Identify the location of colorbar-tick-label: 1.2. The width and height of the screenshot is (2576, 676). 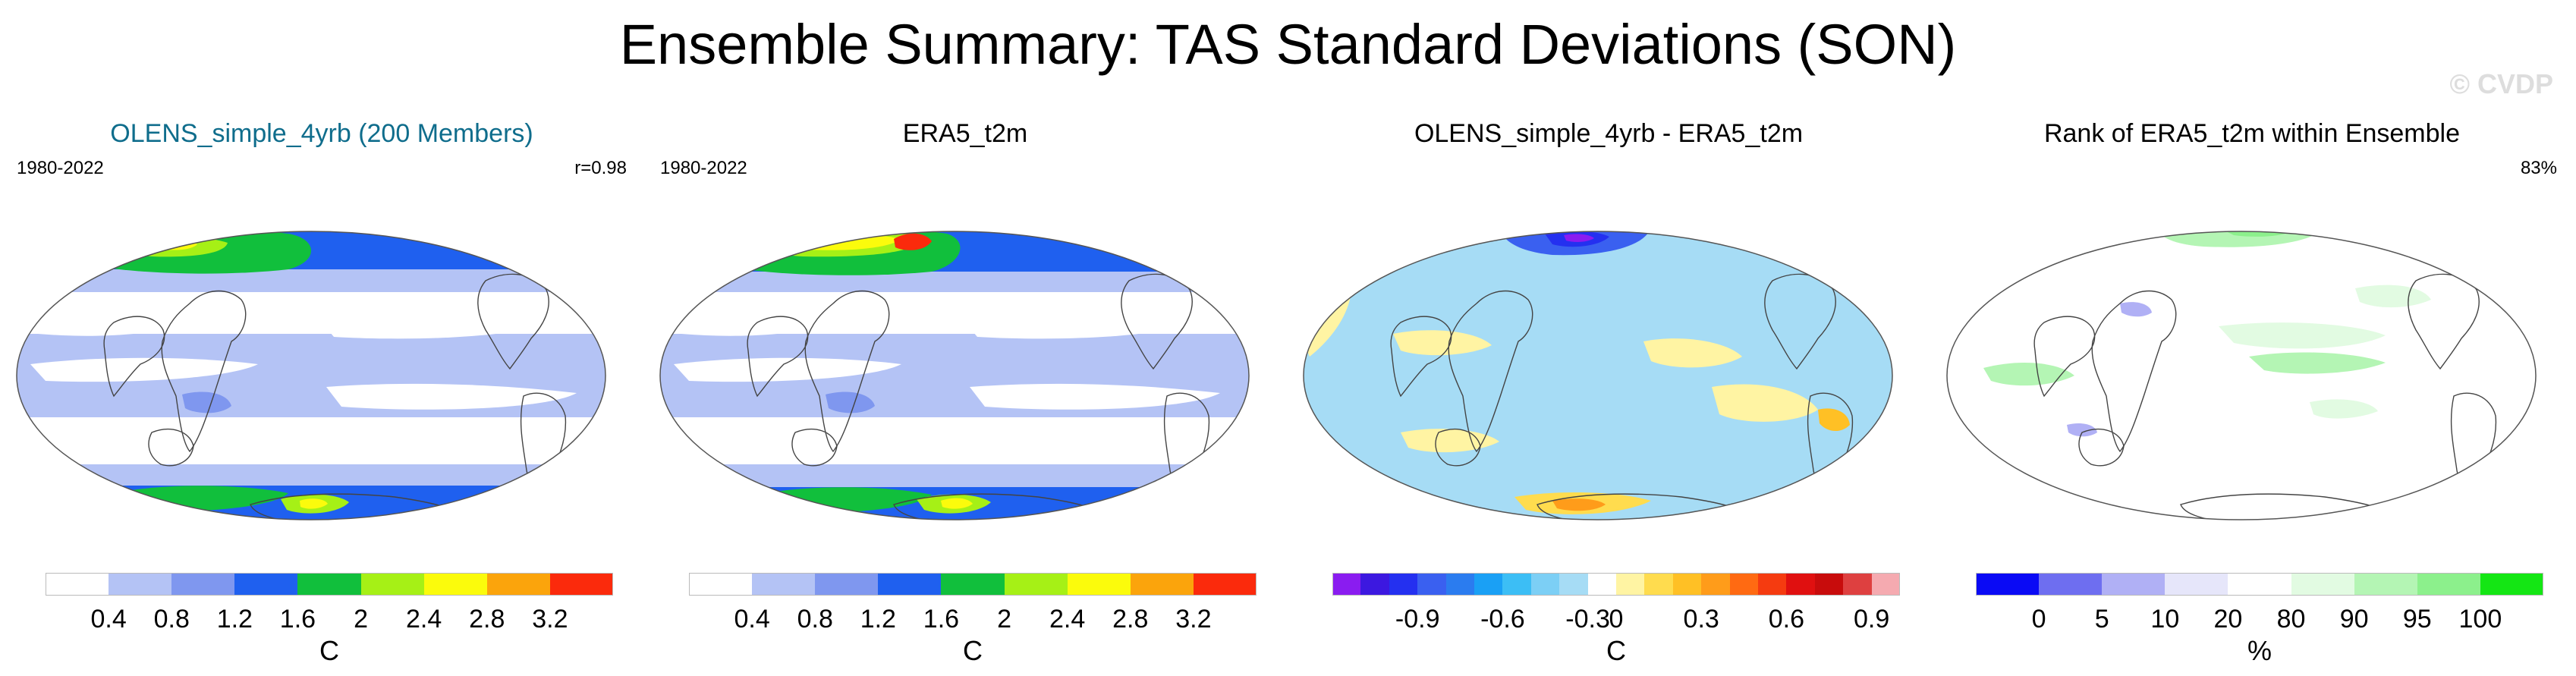
(234, 619).